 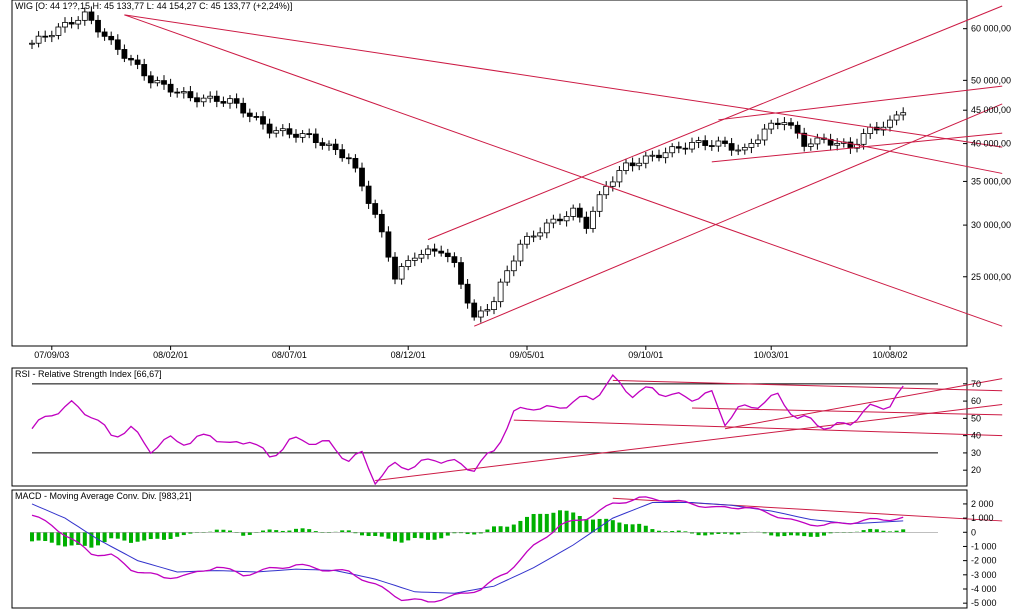 What do you see at coordinates (991, 181) in the screenshot?
I see `price-y-tick-label: 35 000,00` at bounding box center [991, 181].